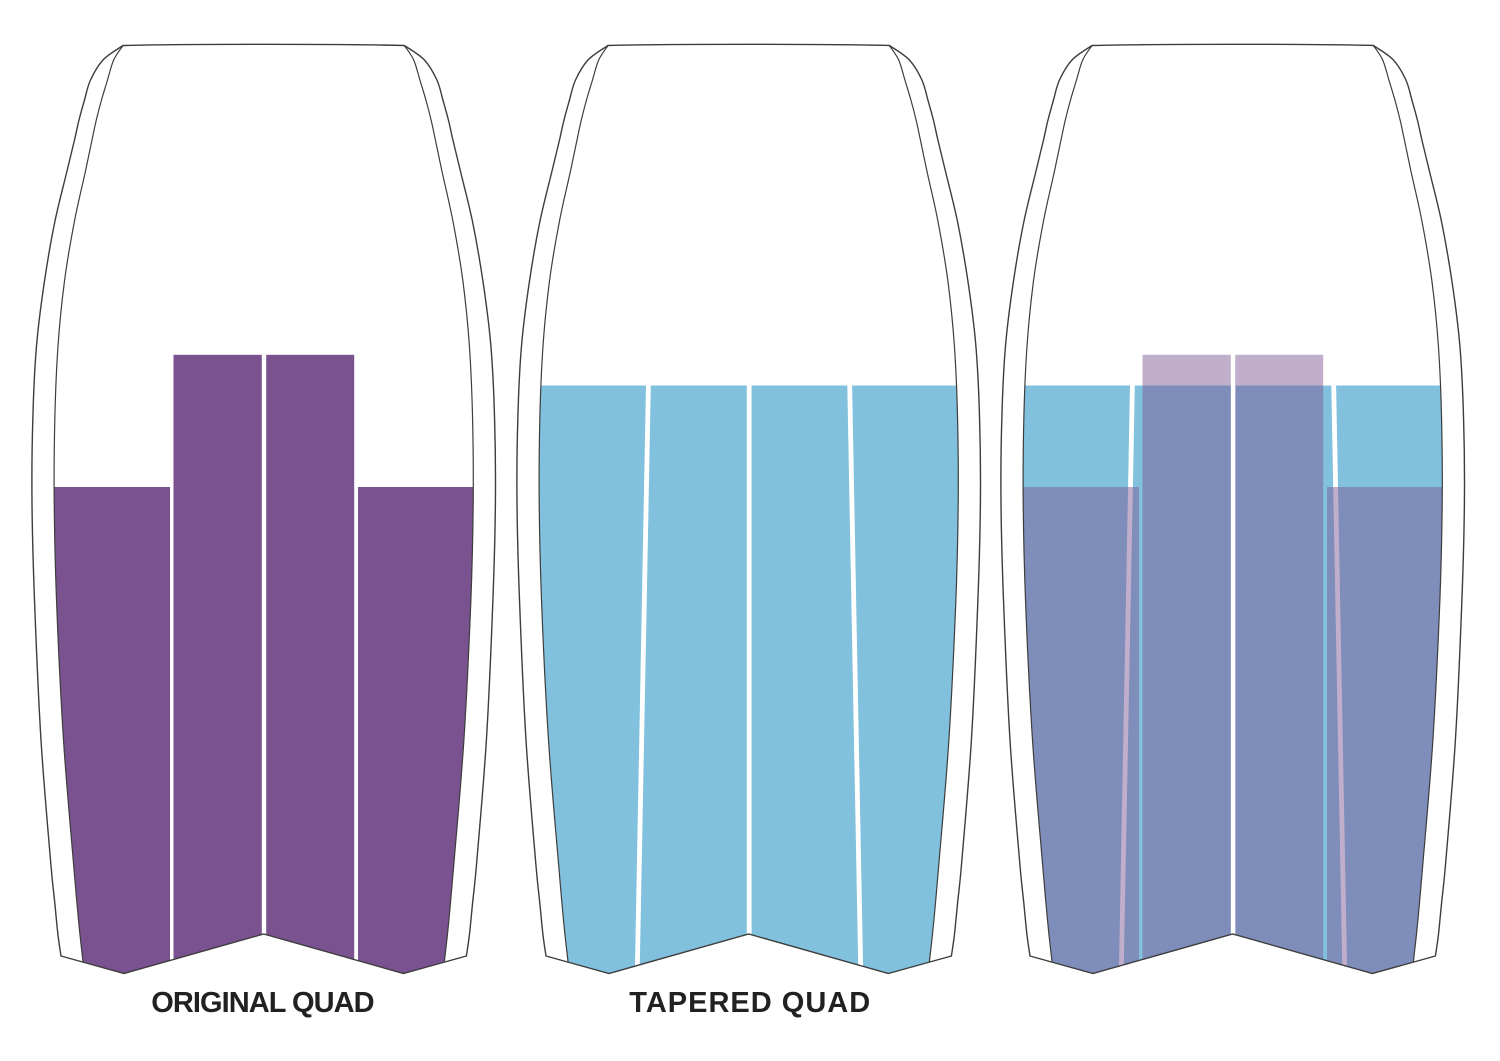  I want to click on svg-text: ORIGINAL QUAD, so click(262, 1003).